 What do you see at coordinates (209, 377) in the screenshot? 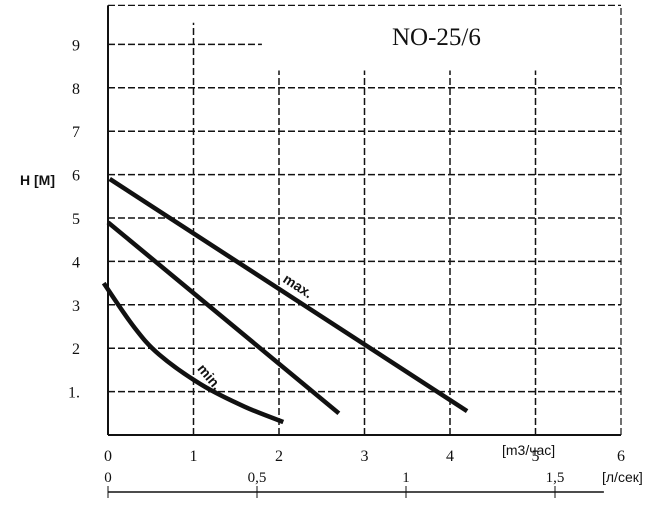
I see `series-label: min.` at bounding box center [209, 377].